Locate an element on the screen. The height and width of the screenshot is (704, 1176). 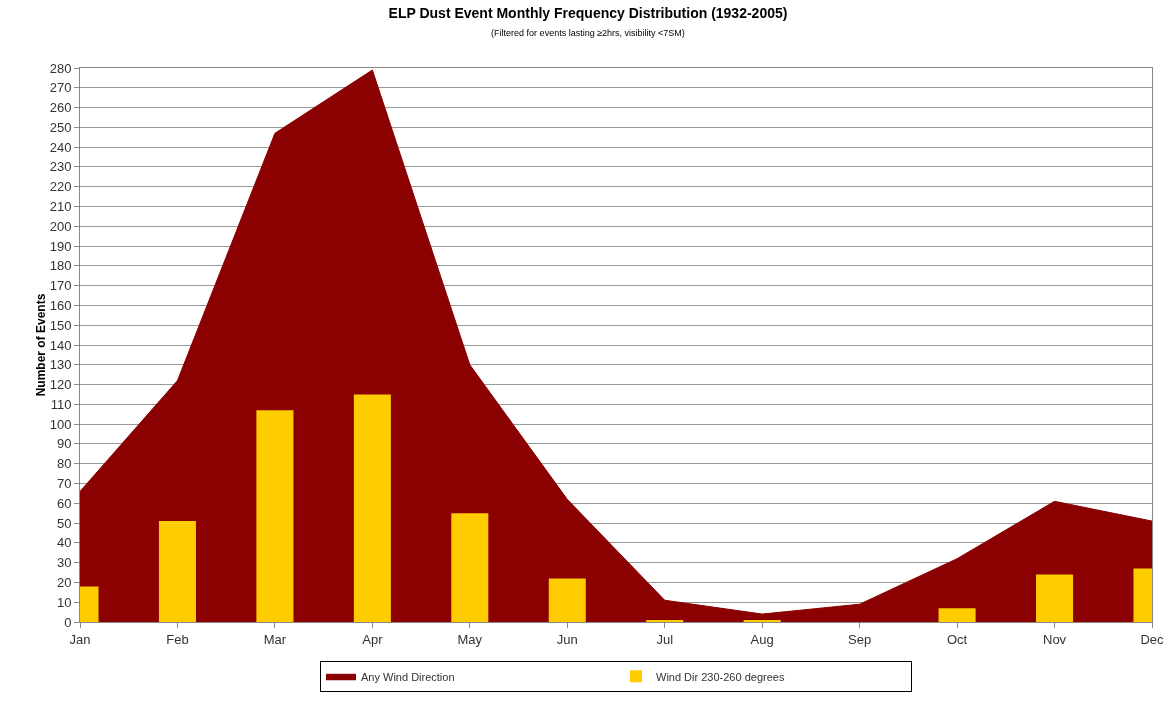
y-tick-label: 60 is located at coordinates (64, 503).